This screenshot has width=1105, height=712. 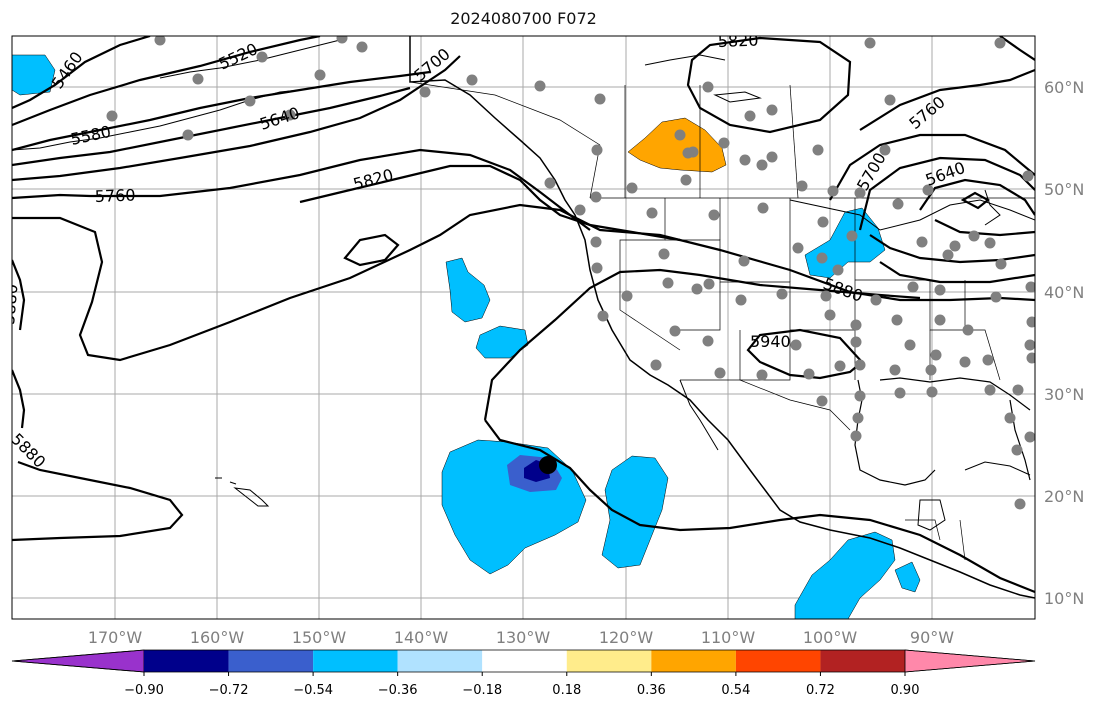 What do you see at coordinates (371, 250) in the screenshot?
I see `contour-closed-small` at bounding box center [371, 250].